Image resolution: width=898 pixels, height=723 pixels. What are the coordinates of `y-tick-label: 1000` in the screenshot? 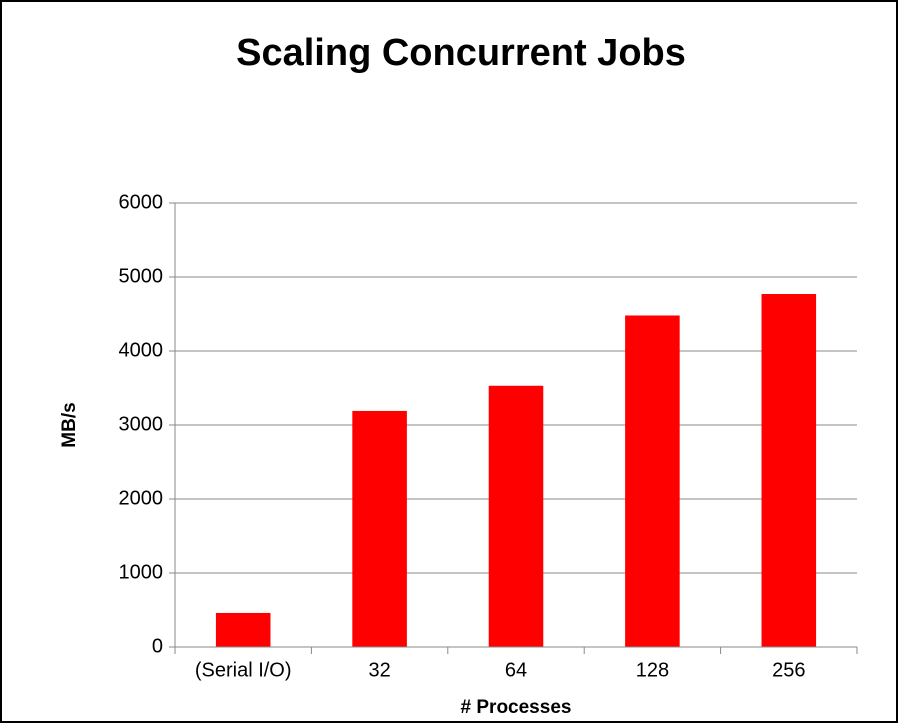 It's located at (141, 572).